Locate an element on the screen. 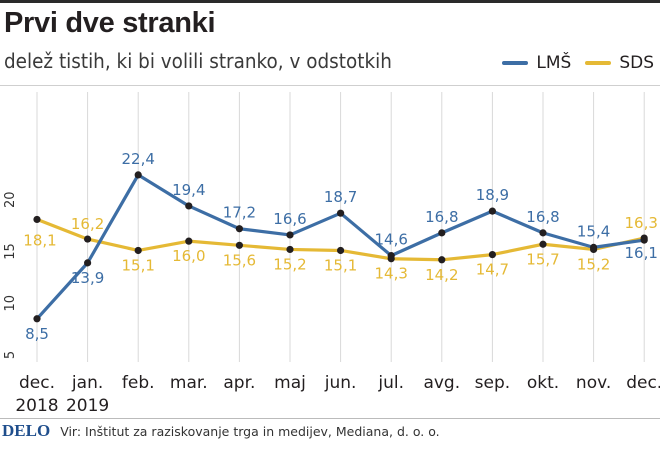  data-label-sds: 16,2 is located at coordinates (87, 224).